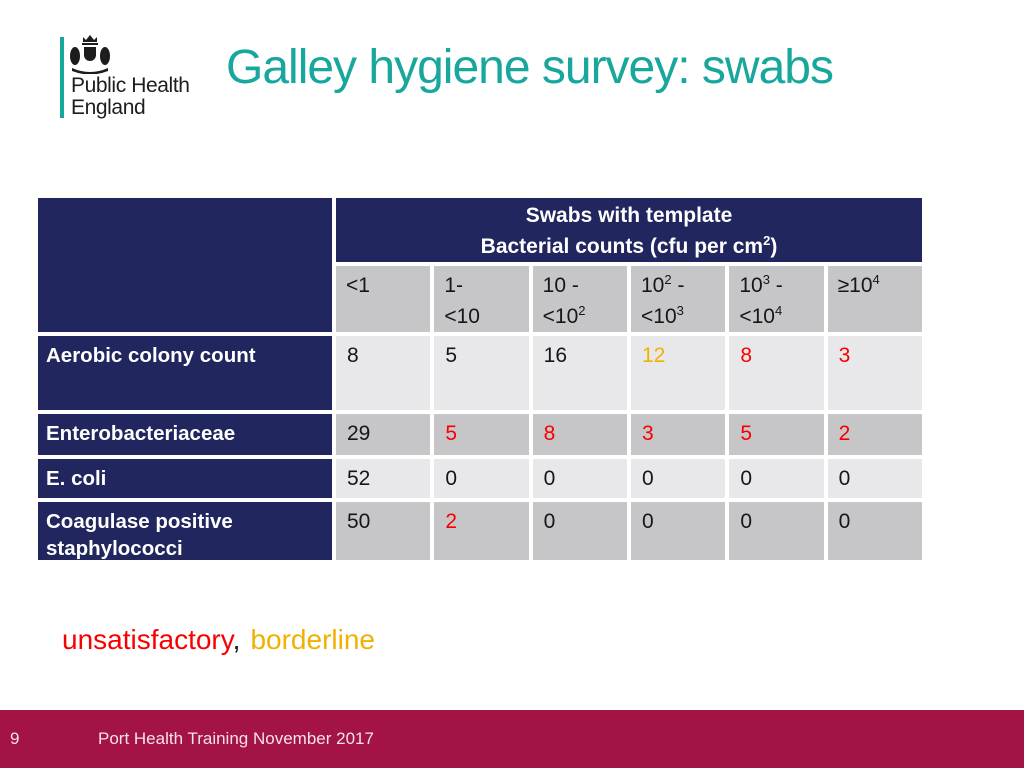 Image resolution: width=1024 pixels, height=768 pixels. I want to click on column-header-2: 10 - <102, so click(579, 299).